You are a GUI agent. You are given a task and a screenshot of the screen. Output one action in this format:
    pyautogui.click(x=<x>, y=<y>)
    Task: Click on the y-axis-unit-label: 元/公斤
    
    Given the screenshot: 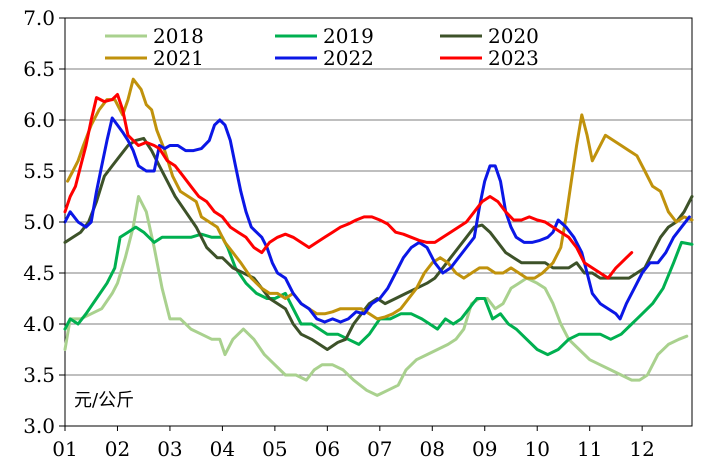 What is the action you would take?
    pyautogui.click(x=104, y=400)
    